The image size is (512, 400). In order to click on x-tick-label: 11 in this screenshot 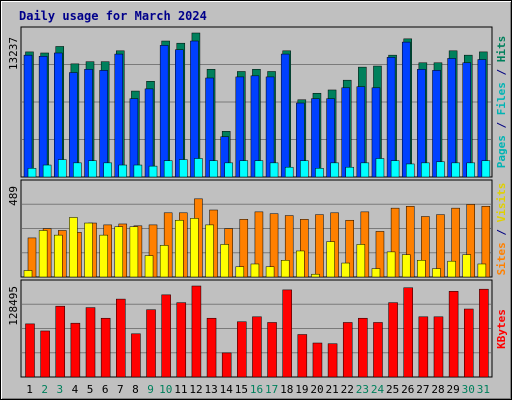, I will do `click(180, 389)`.